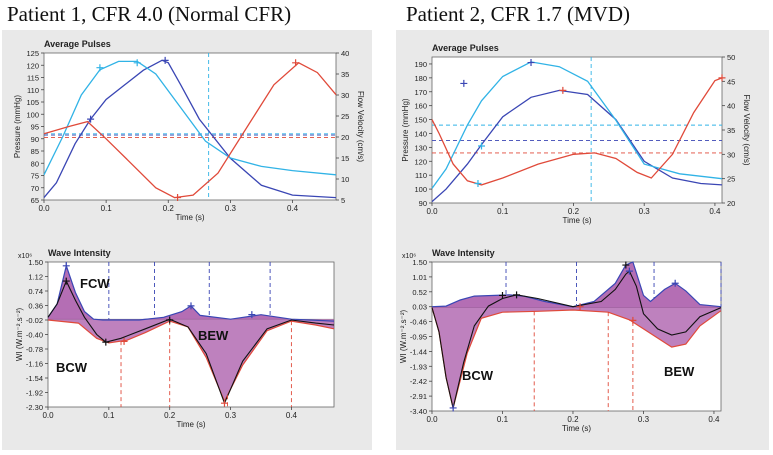 Image resolution: width=773 pixels, height=455 pixels. I want to click on p1-pulses-series-coronary-velocity, so click(190, 118).